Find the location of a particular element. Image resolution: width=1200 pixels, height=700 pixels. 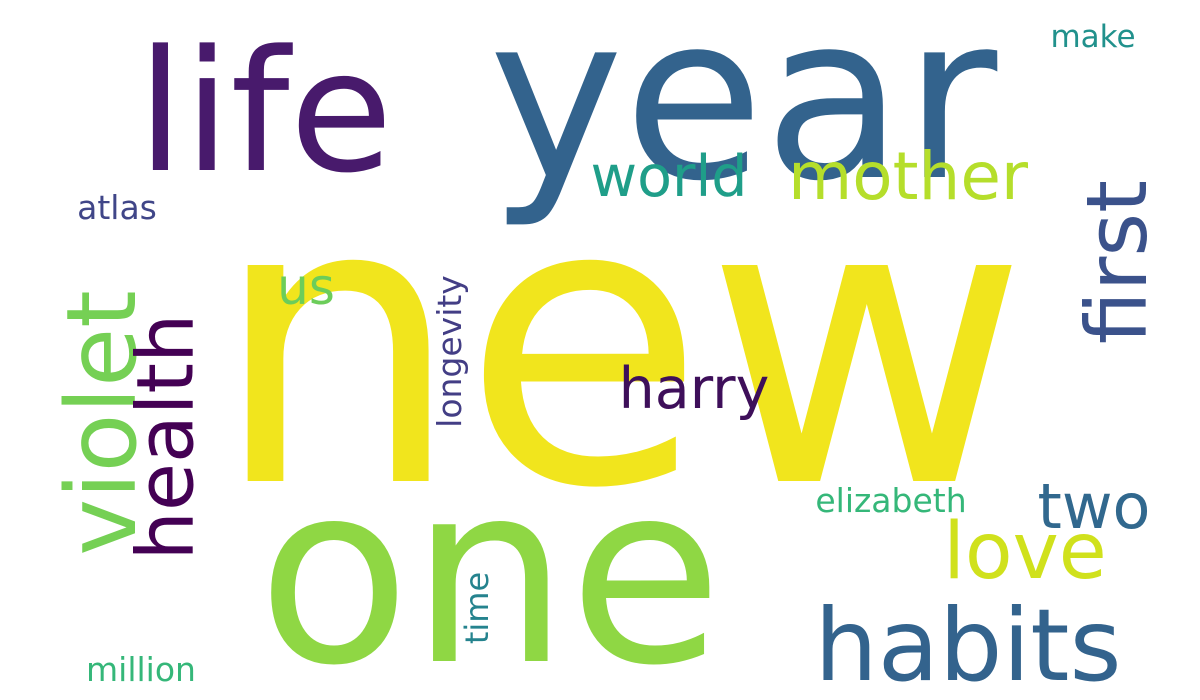

word-longevity: longevity is located at coordinates (449, 351).